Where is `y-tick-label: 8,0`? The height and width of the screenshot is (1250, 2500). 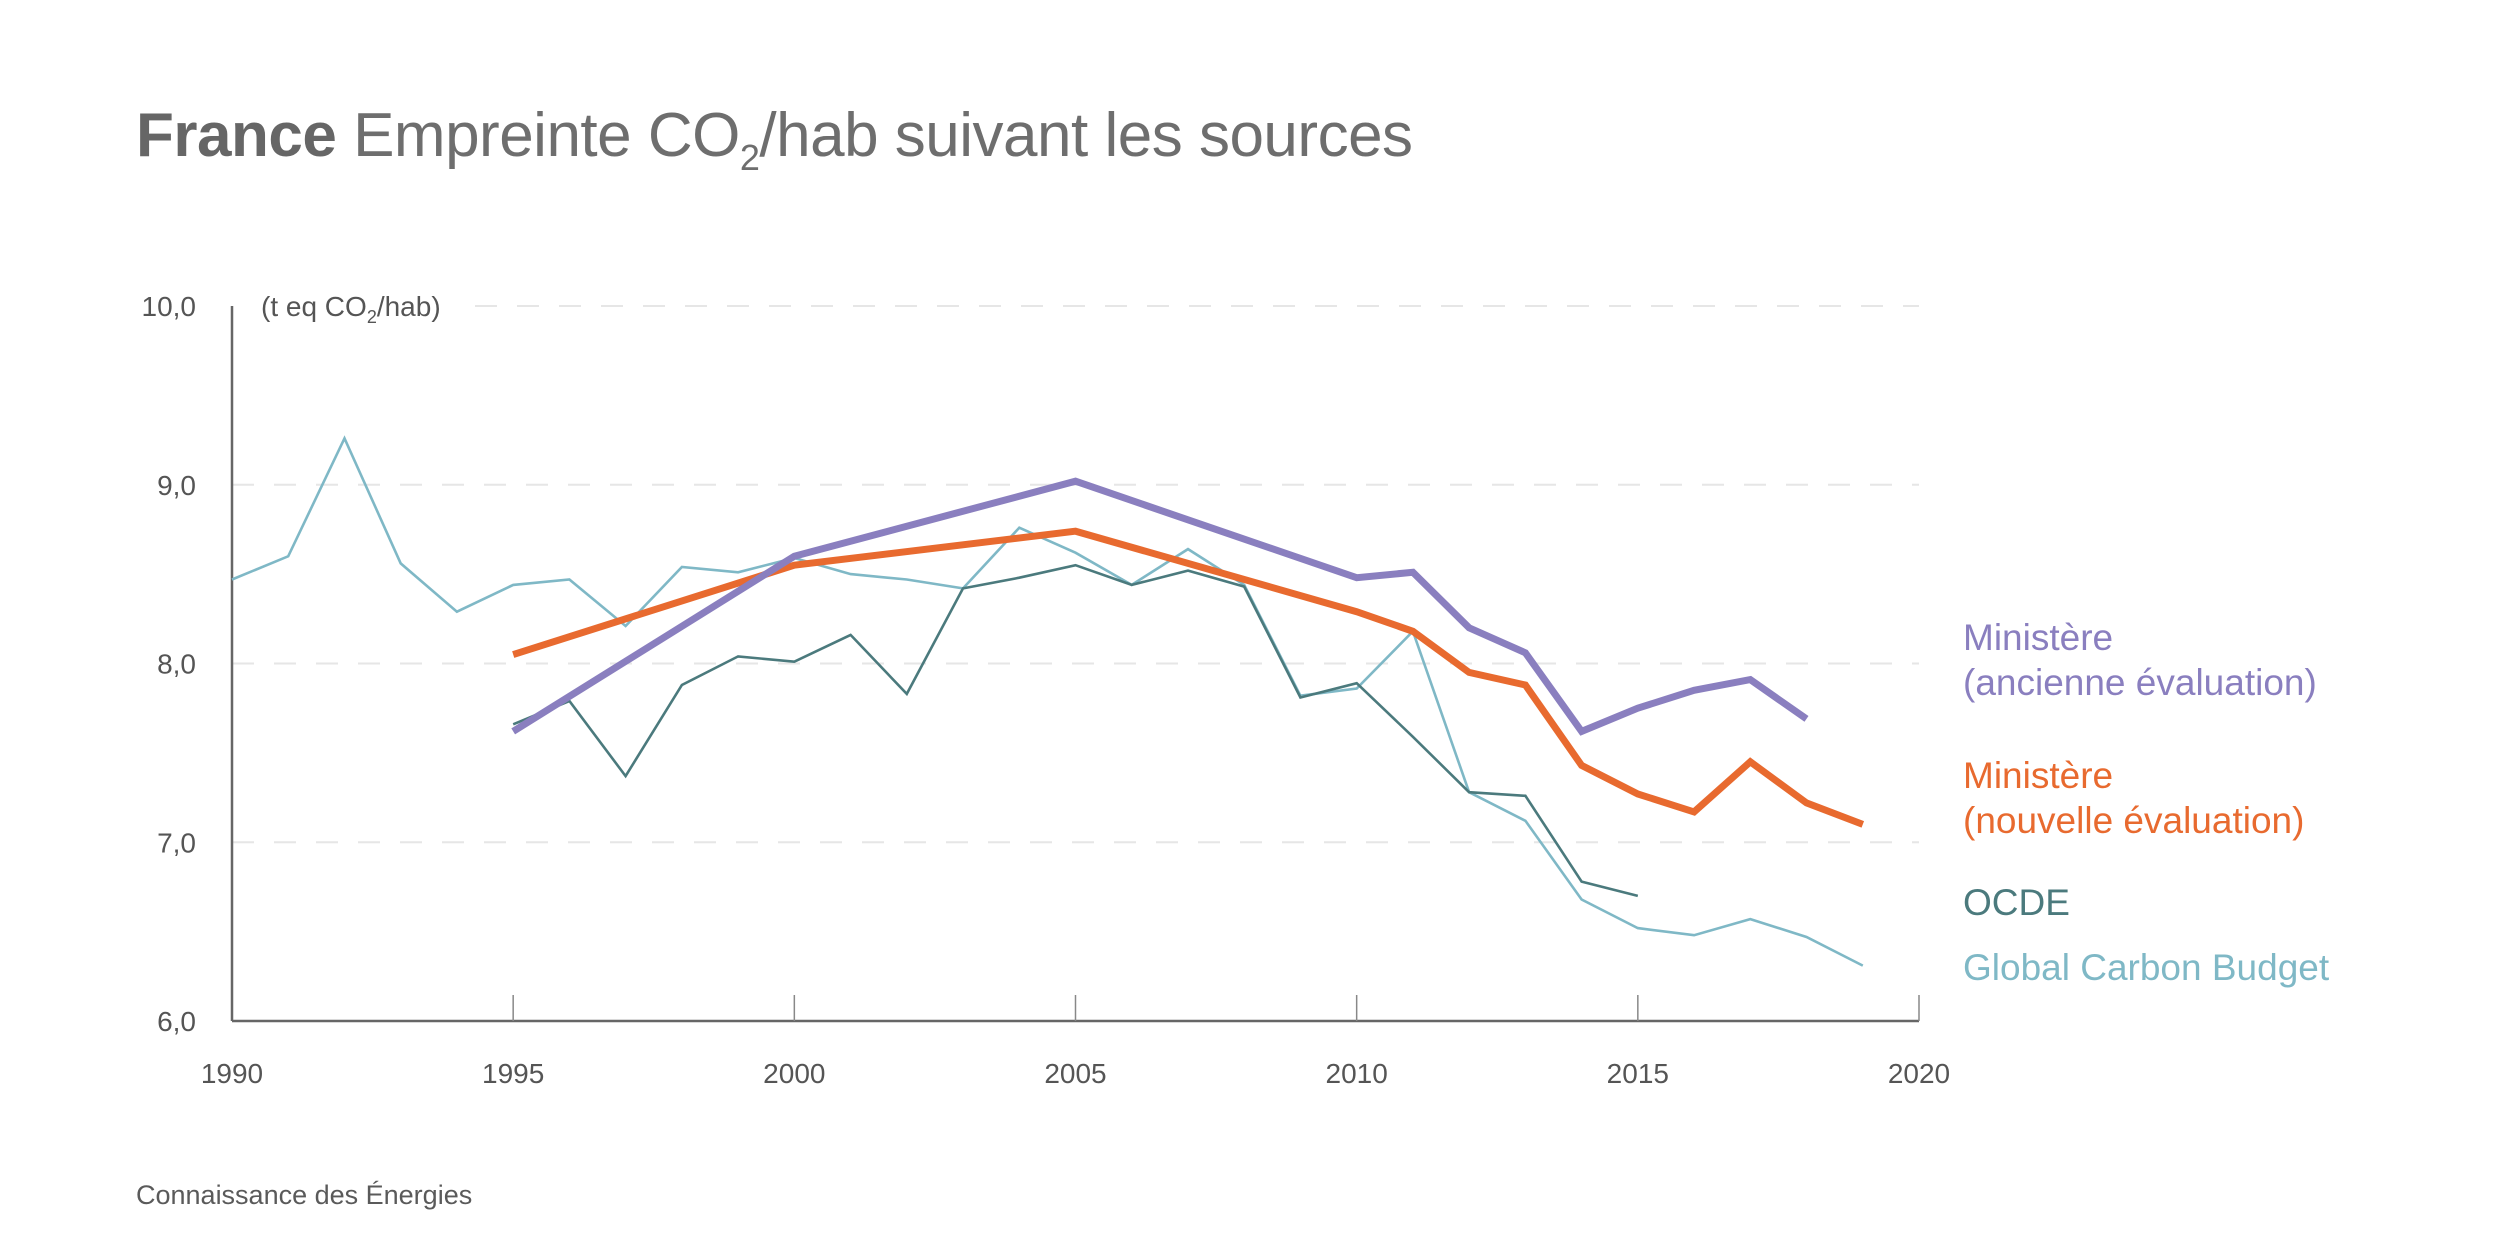 y-tick-label: 8,0 is located at coordinates (176, 664).